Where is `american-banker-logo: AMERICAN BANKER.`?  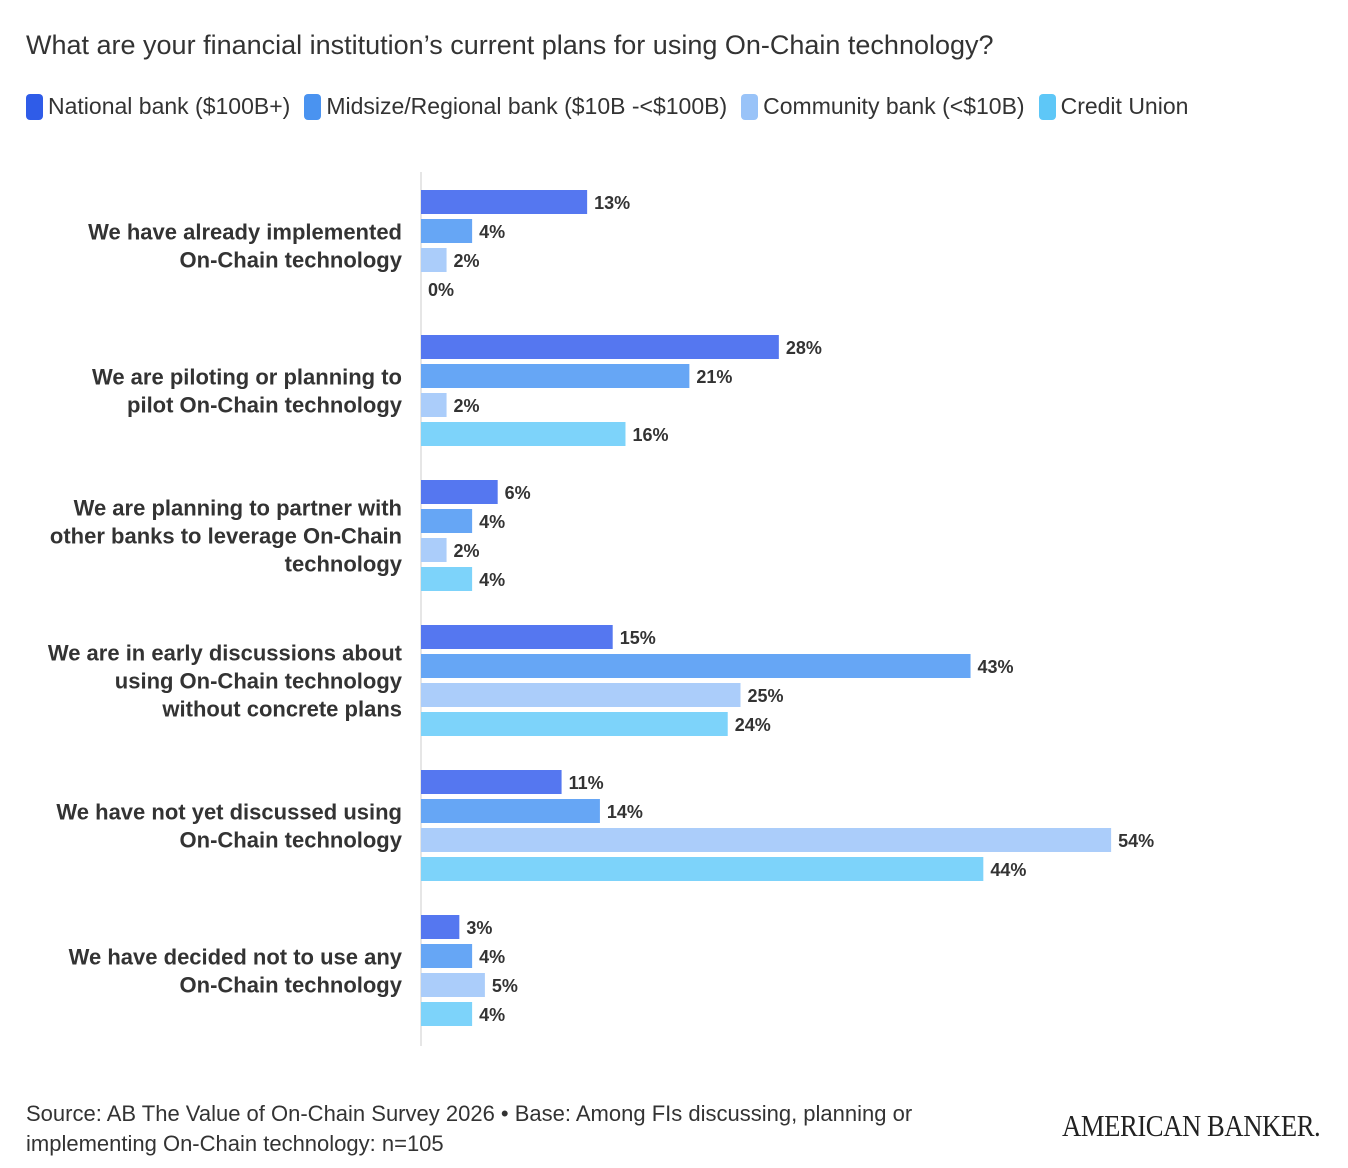
american-banker-logo: AMERICAN BANKER. is located at coordinates (1191, 1125).